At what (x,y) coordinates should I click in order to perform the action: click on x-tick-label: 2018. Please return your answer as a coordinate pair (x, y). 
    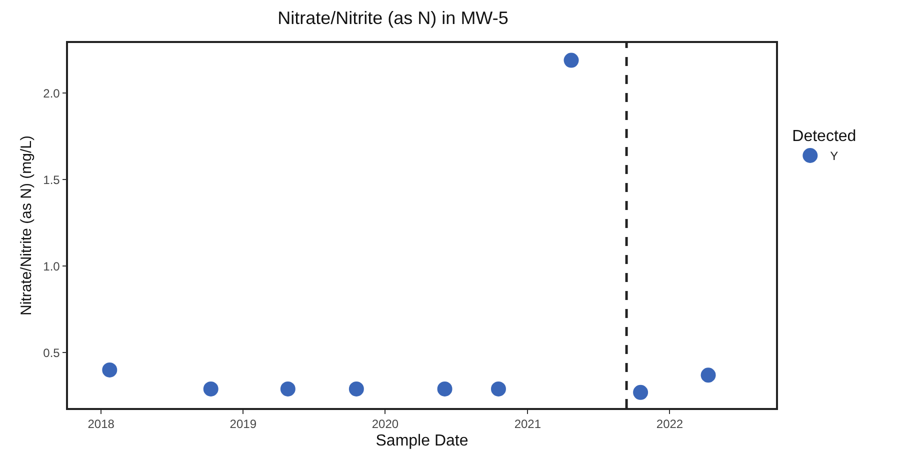
    Looking at the image, I should click on (101, 424).